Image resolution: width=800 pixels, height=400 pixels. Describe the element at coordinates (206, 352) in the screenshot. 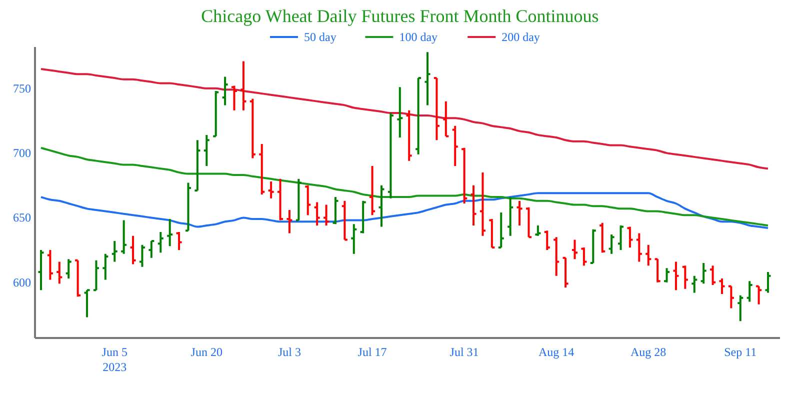

I see `x-tick-label: Jun 20` at that location.